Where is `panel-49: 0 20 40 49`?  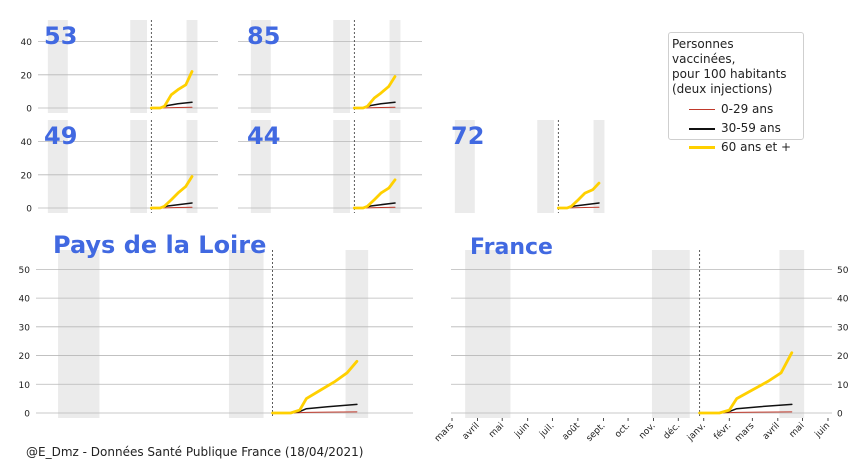 panel-49: 0 20 40 49 is located at coordinates (119, 167).